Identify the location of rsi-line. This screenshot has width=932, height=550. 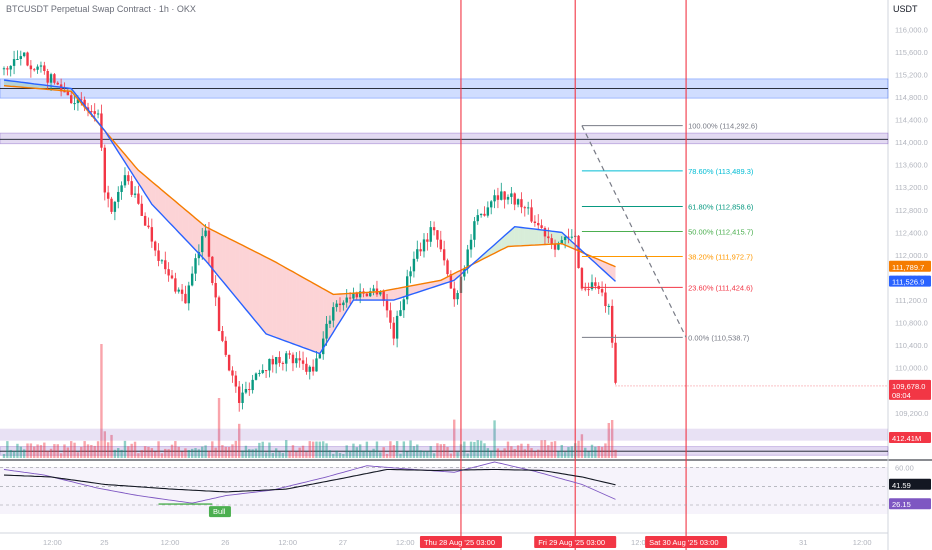
(309, 482).